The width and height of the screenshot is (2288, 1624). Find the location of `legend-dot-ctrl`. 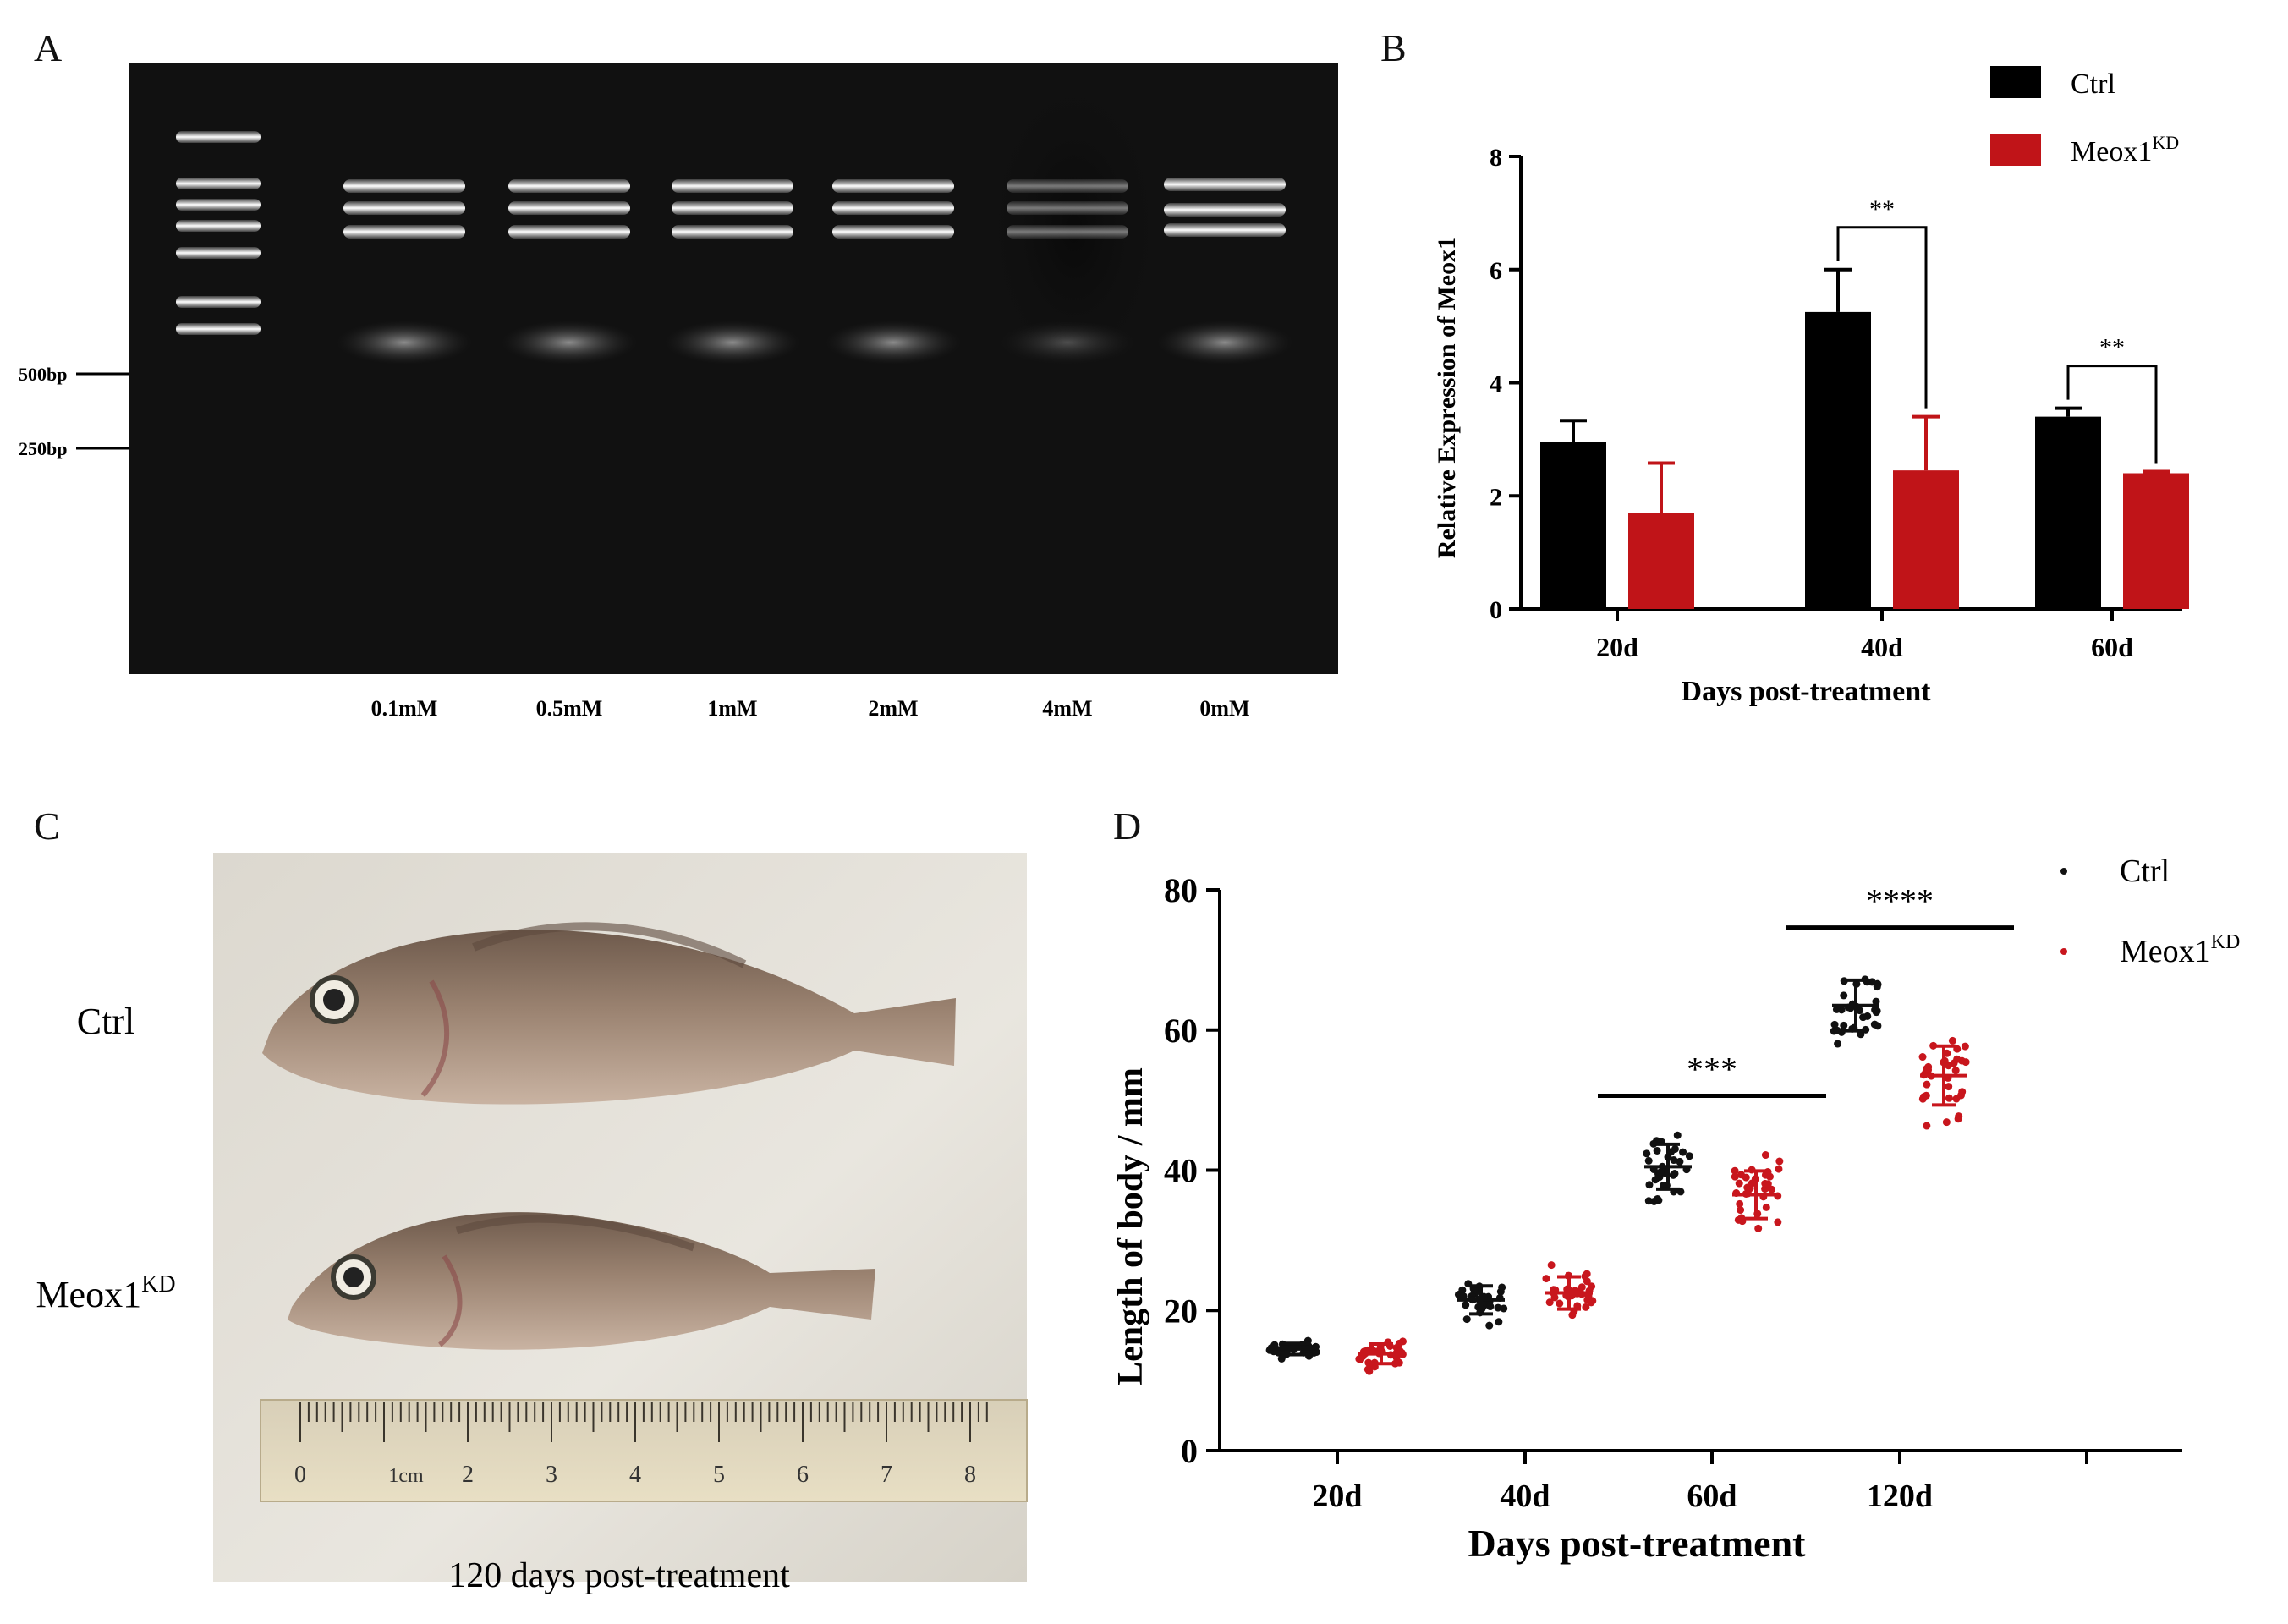

legend-dot-ctrl is located at coordinates (2063, 872).